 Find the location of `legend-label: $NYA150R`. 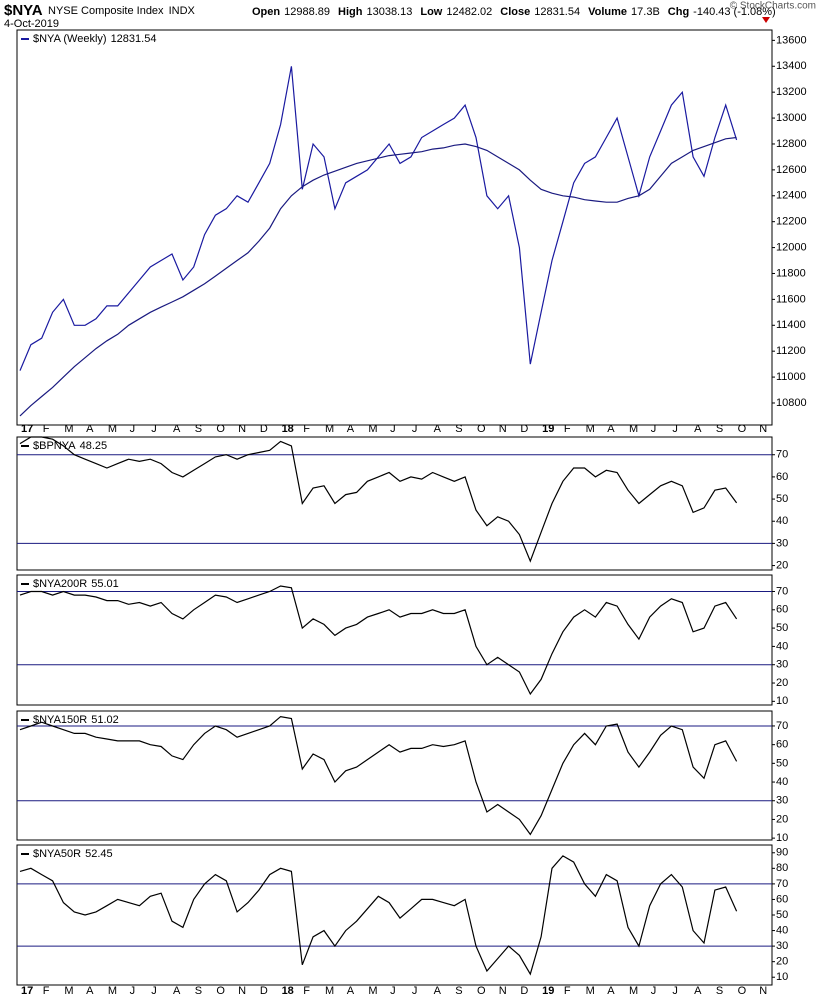

legend-label: $NYA150R is located at coordinates (60, 720).